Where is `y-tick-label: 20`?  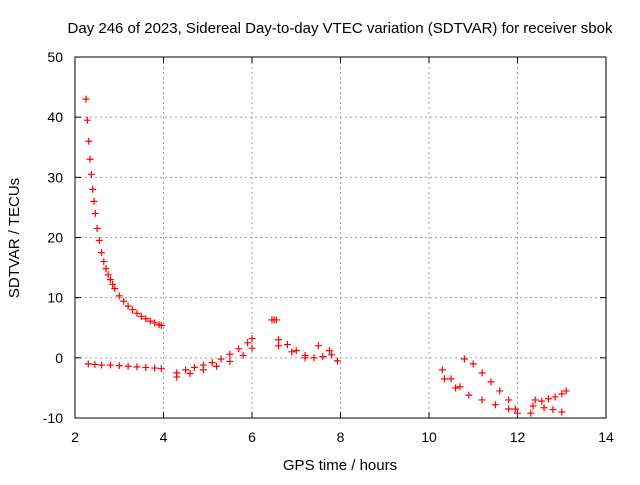 y-tick-label: 20 is located at coordinates (55, 238).